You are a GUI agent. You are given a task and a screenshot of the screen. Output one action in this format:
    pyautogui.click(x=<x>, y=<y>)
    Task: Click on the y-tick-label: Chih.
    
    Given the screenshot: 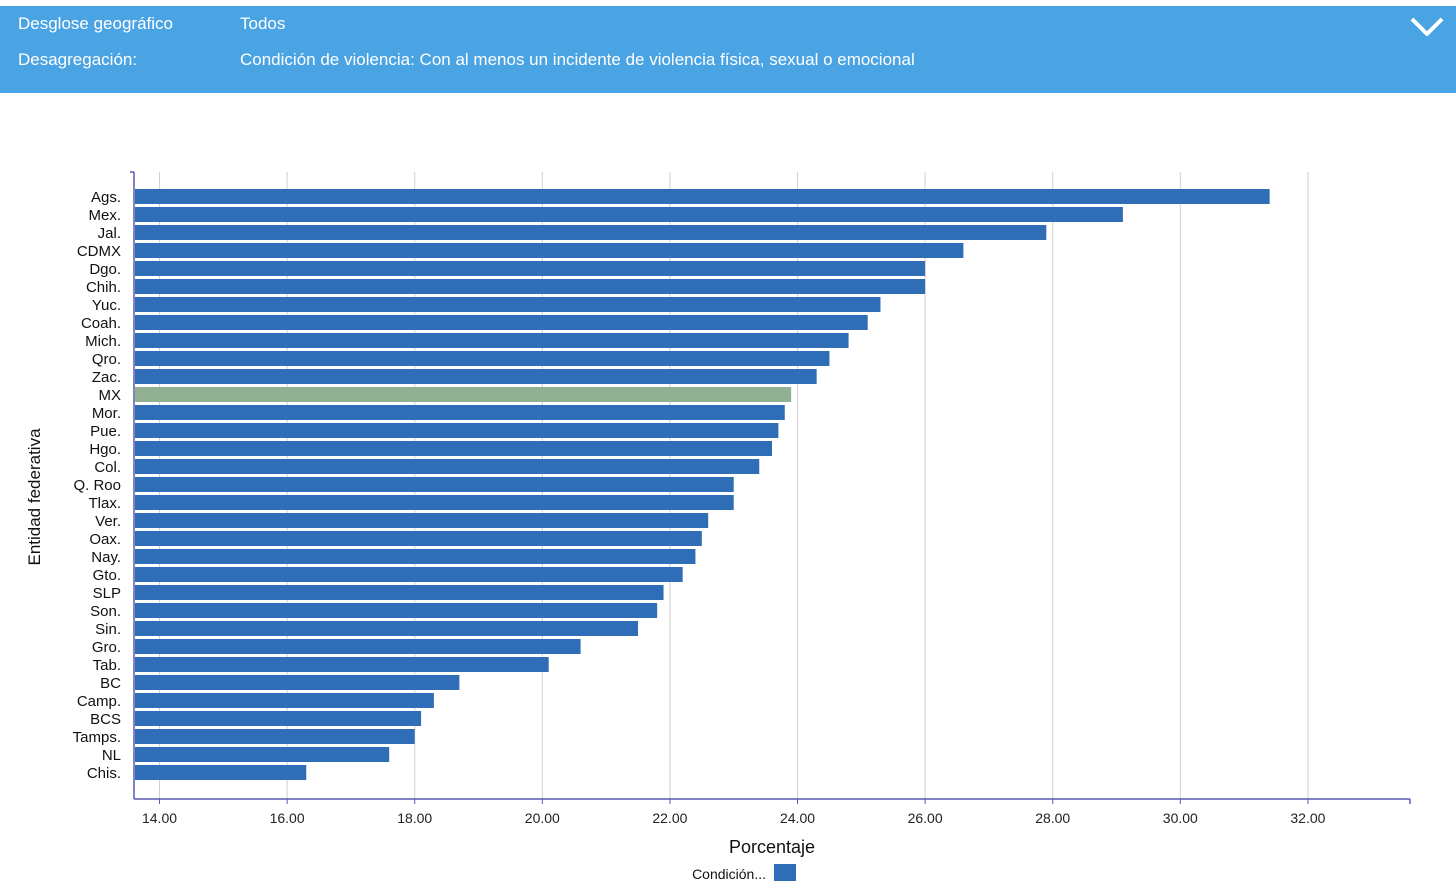 What is the action you would take?
    pyautogui.click(x=103, y=287)
    